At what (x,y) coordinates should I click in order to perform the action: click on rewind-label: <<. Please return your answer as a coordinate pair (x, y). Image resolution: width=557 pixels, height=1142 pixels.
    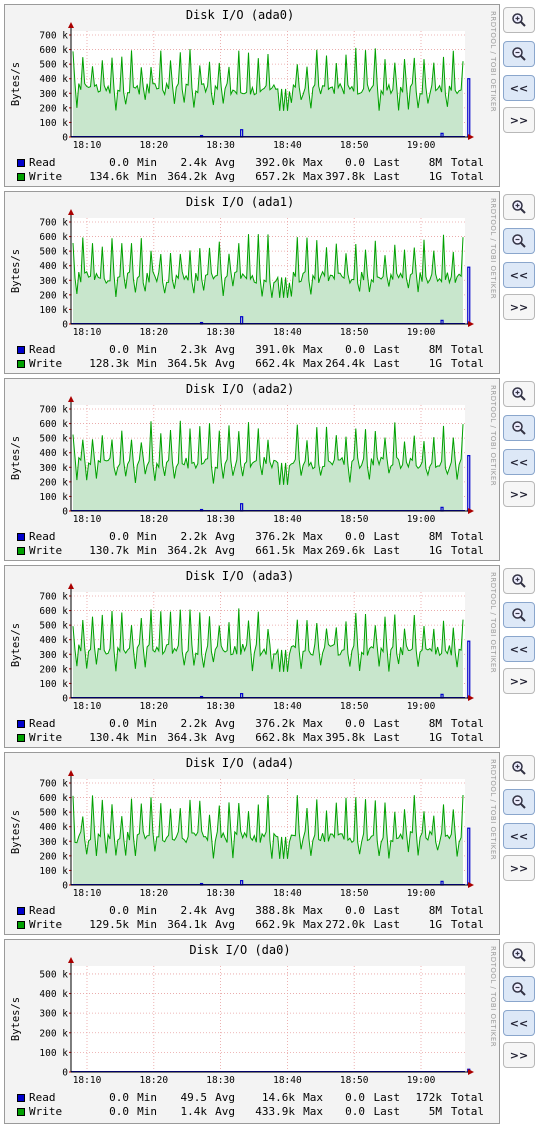
    Looking at the image, I should click on (519, 649).